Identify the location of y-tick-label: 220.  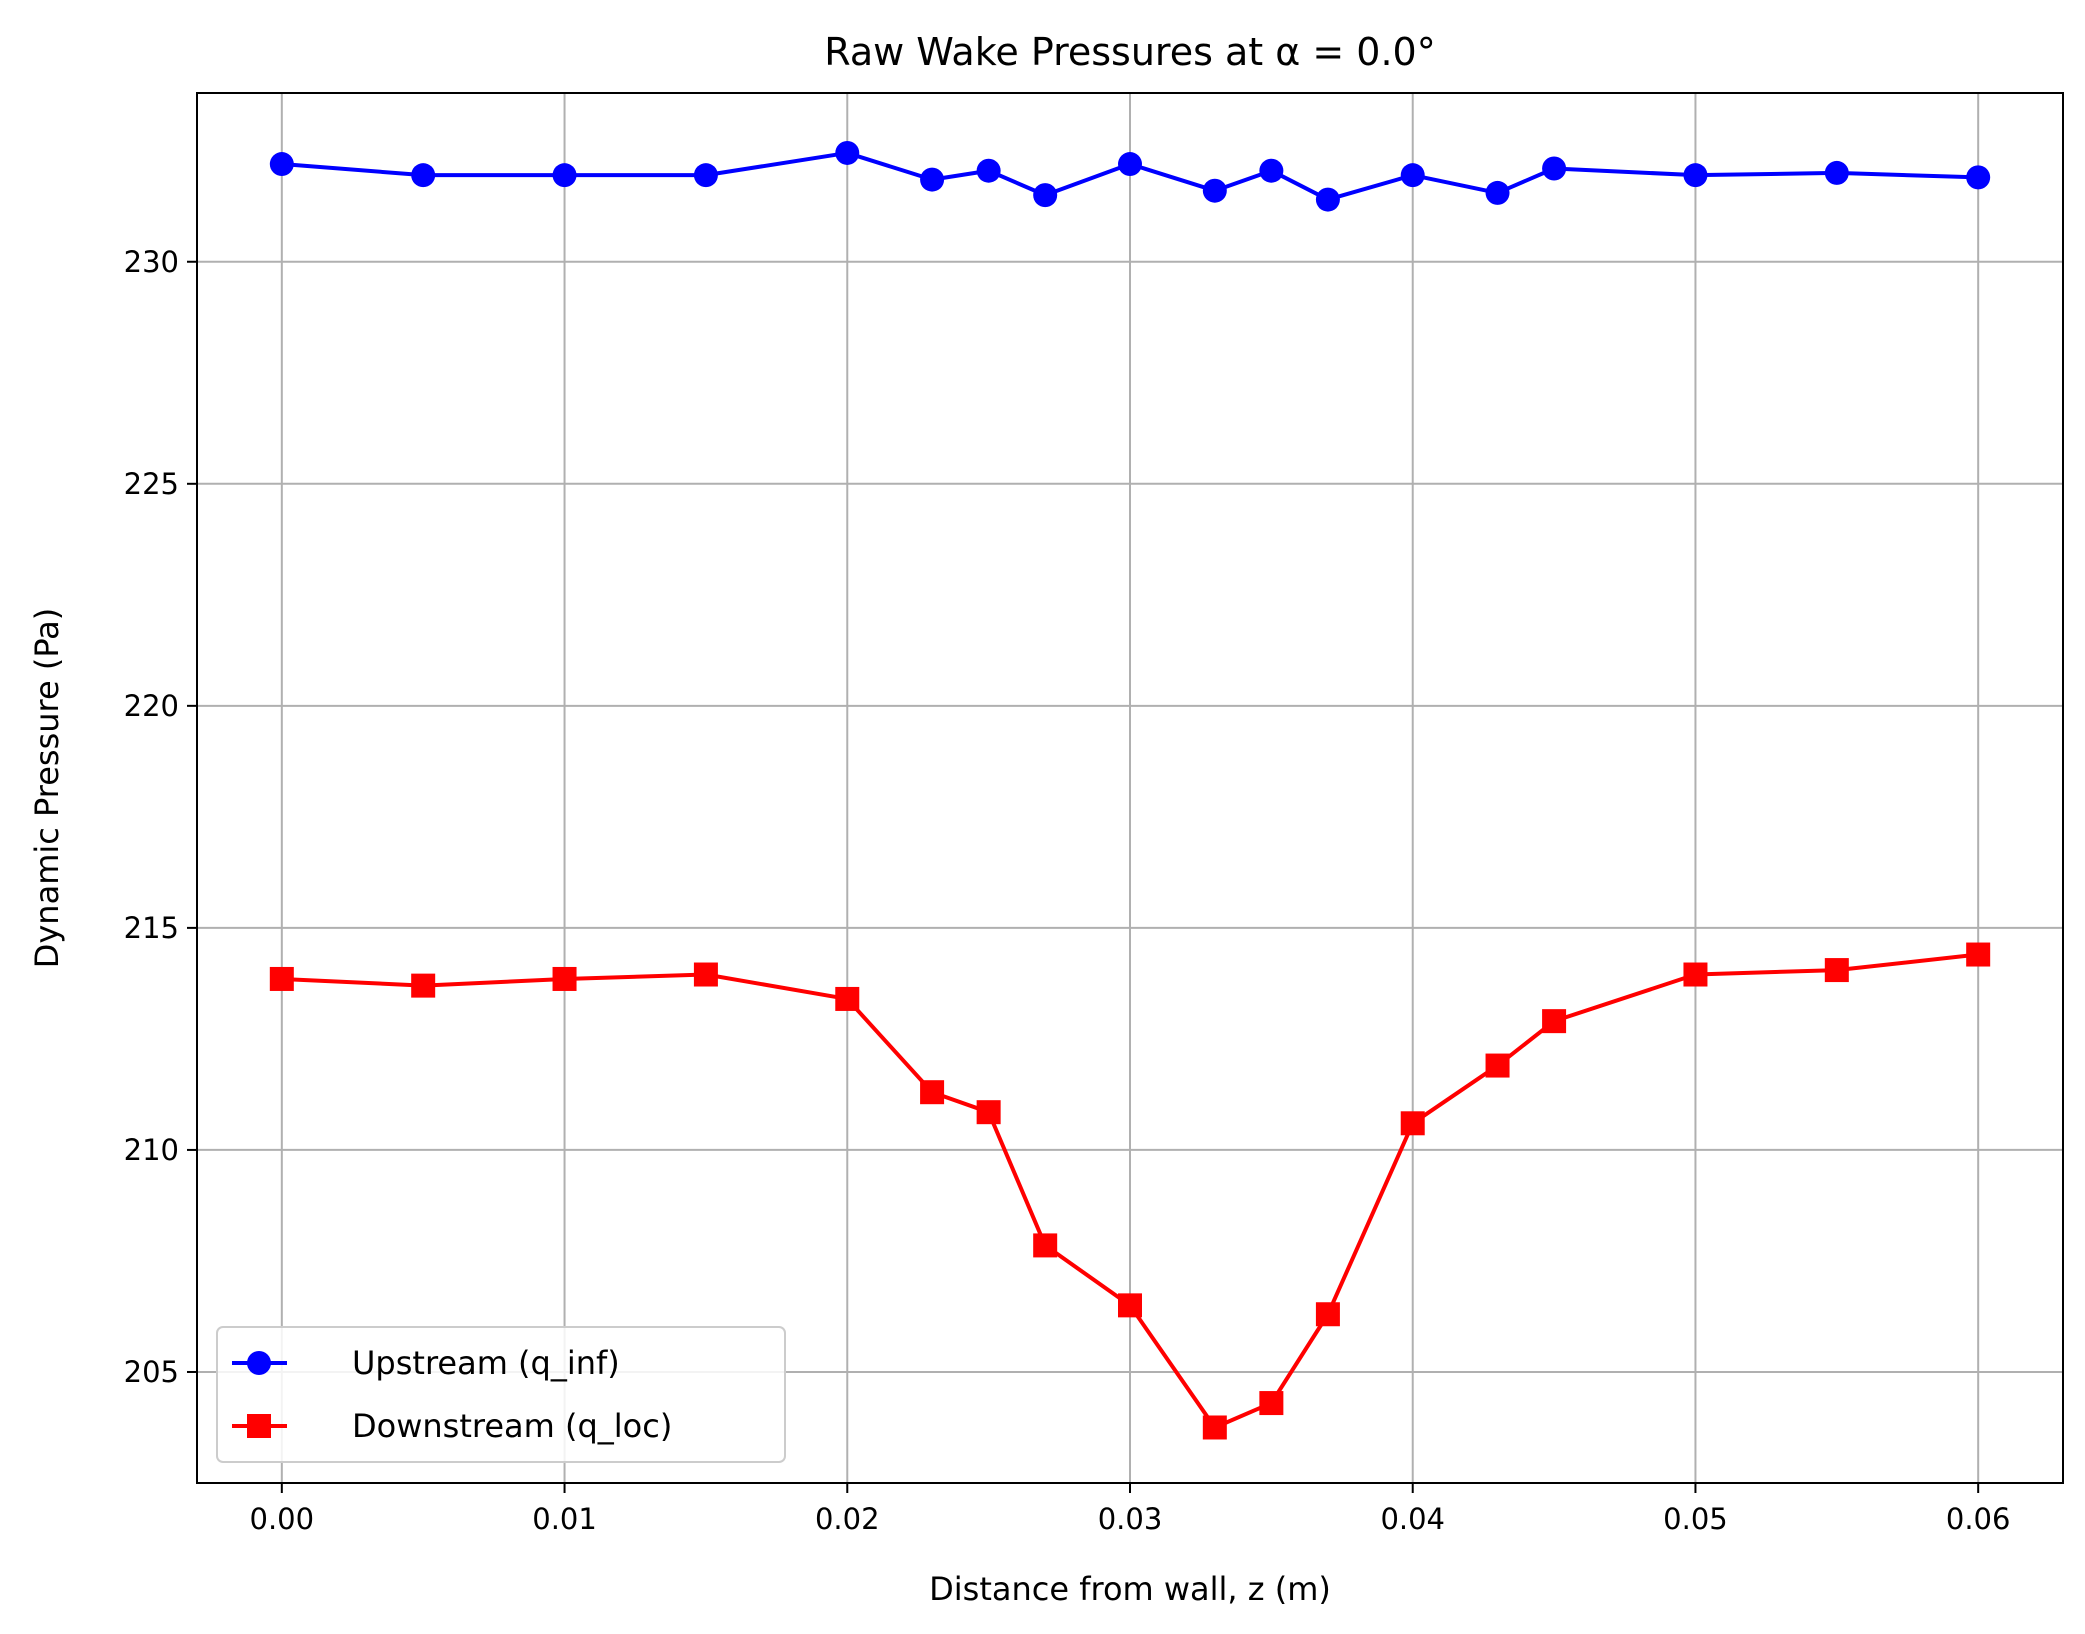
(151, 706).